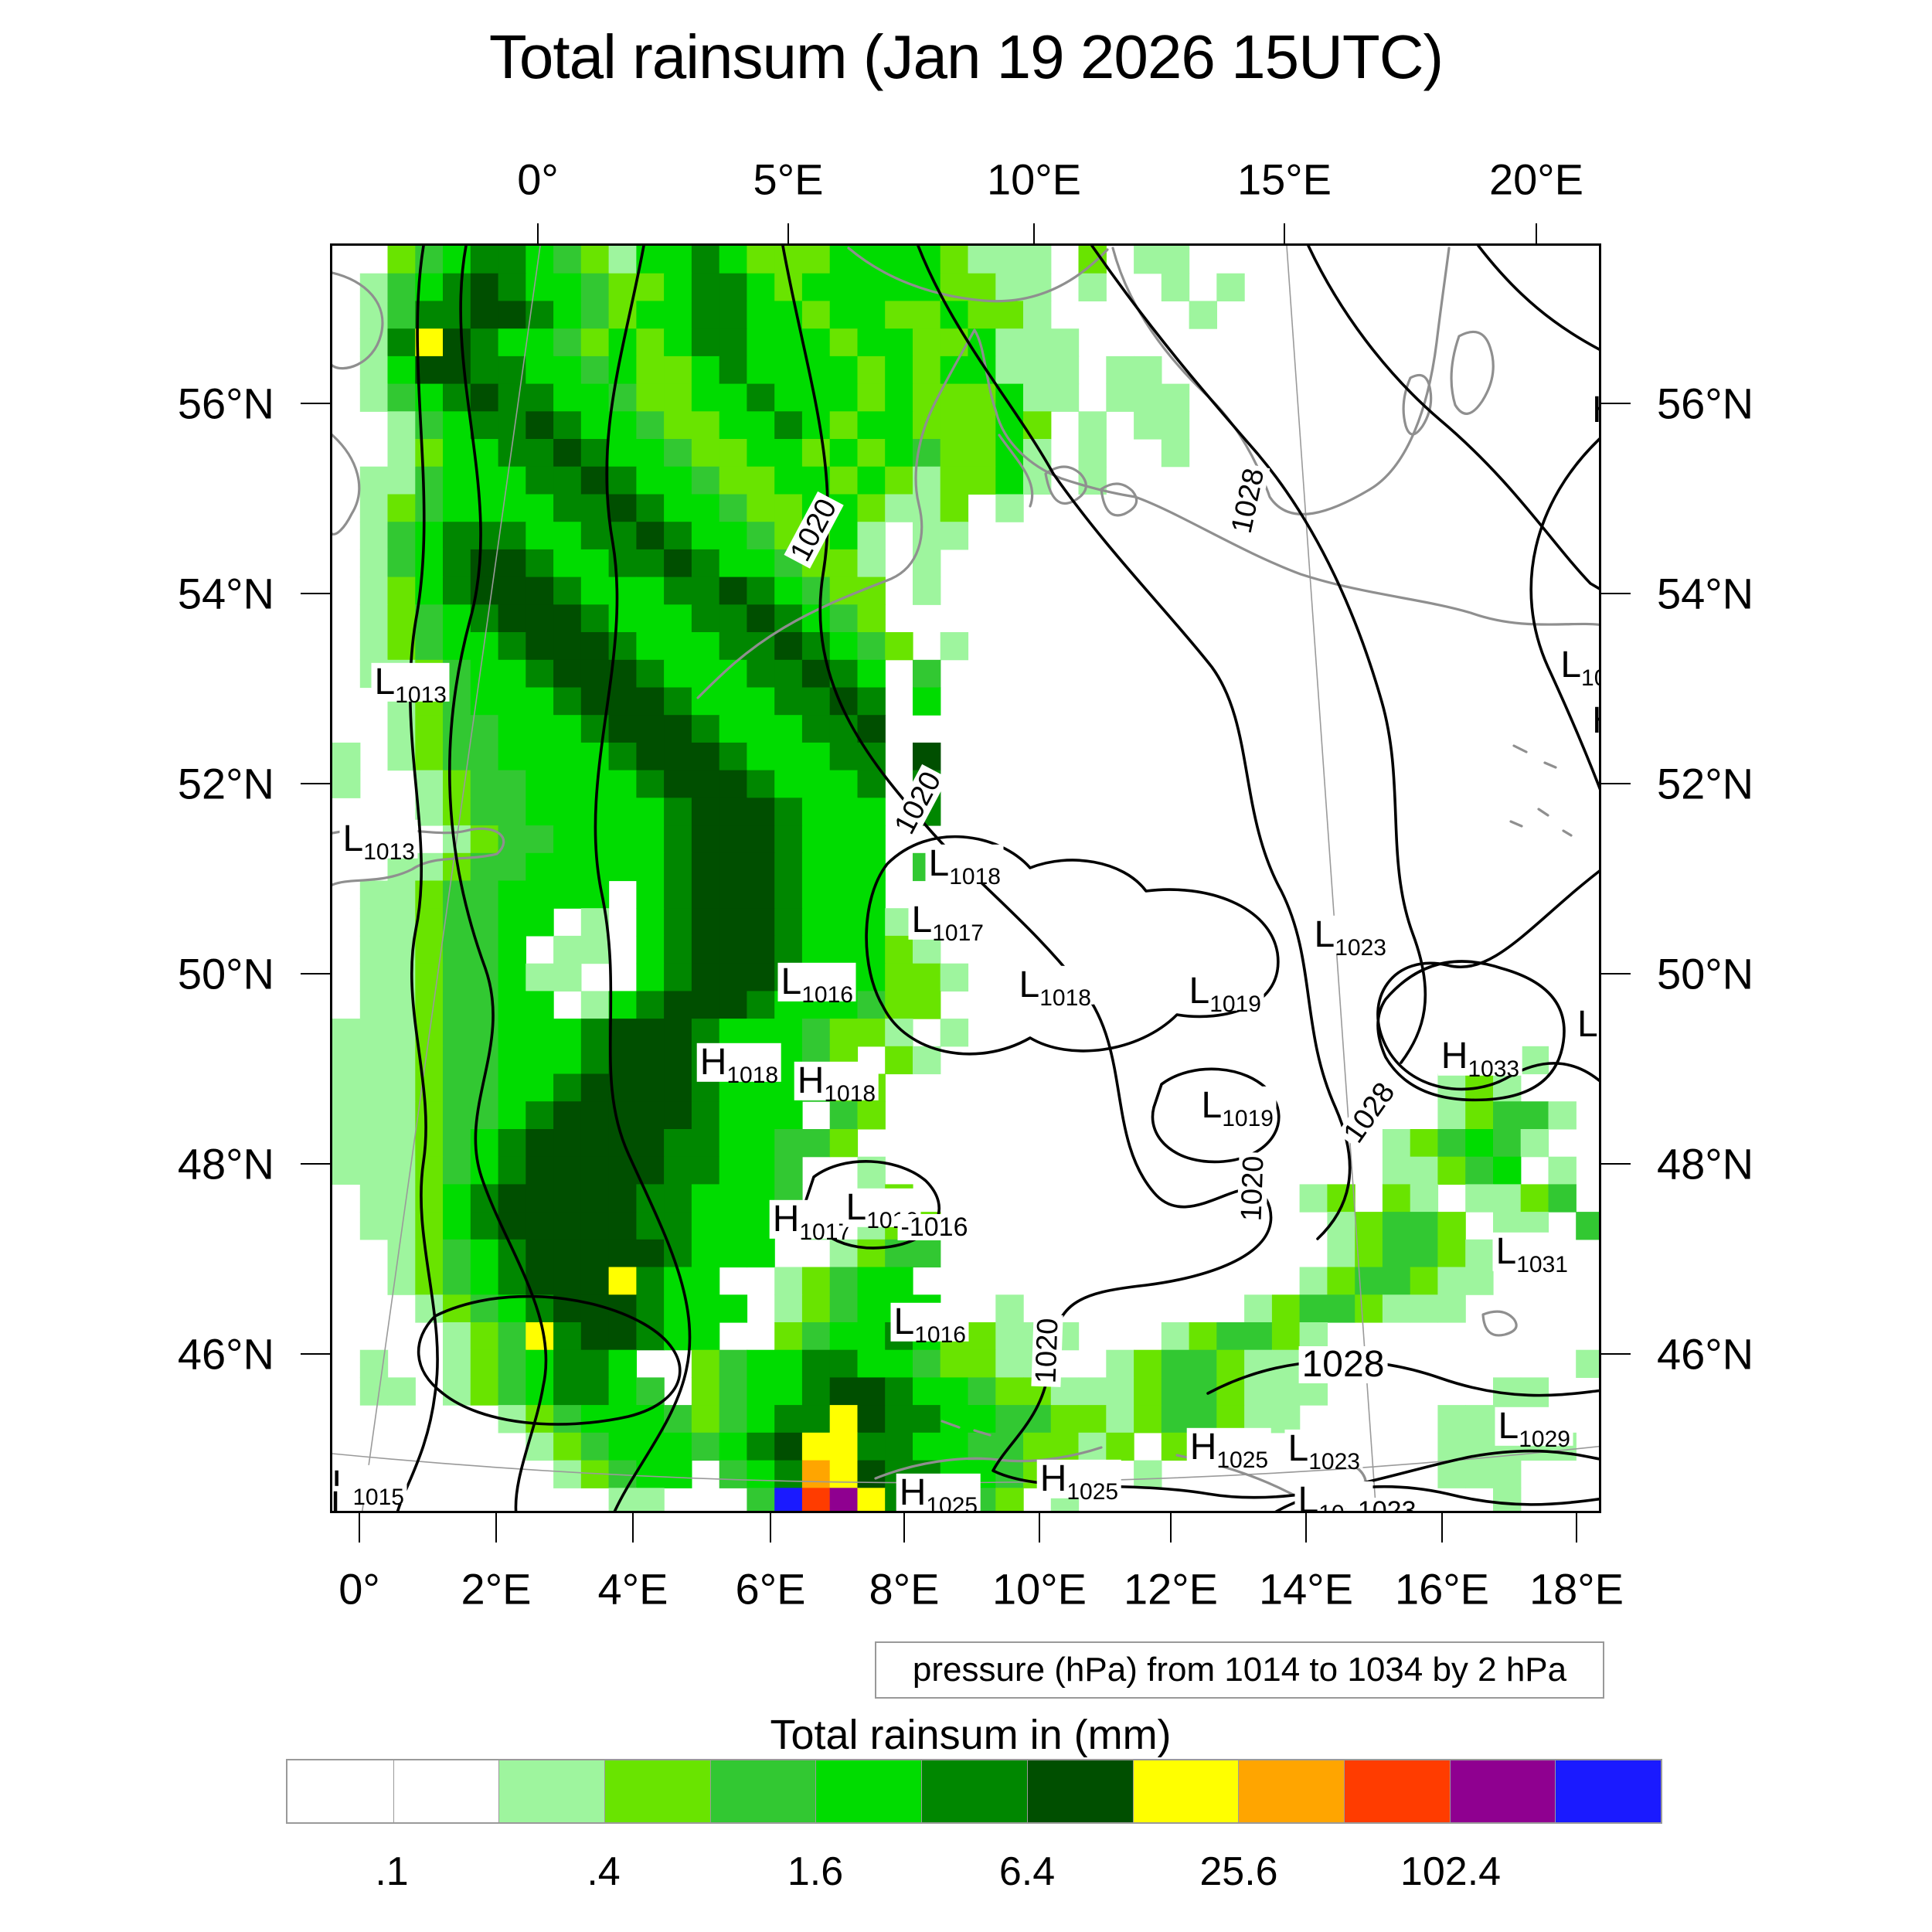 The height and width of the screenshot is (1932, 1932). I want to click on pressure-center-h-edge-28: H, so click(1594, 720).